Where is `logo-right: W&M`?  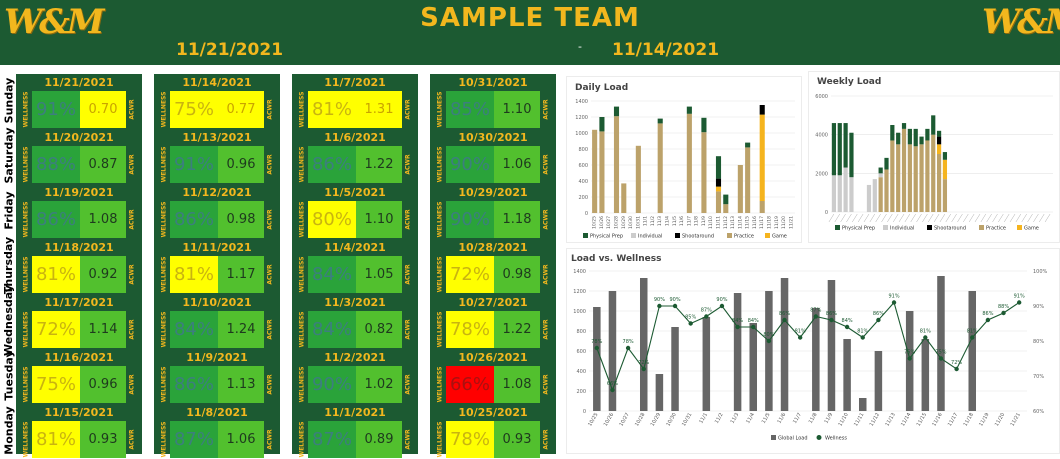
logo-right: W&M is located at coordinates (1021, 22).